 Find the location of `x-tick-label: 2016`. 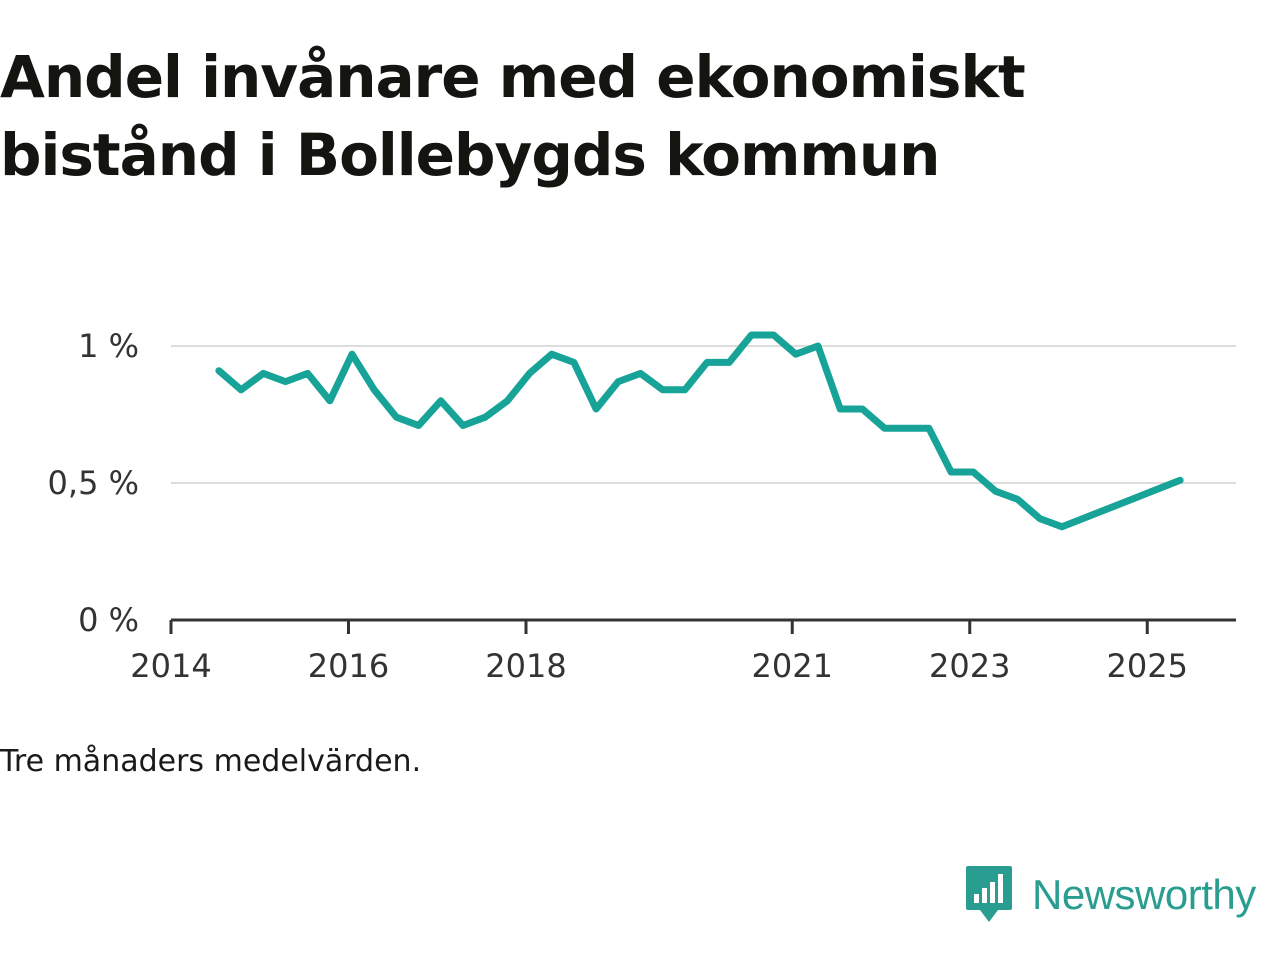

x-tick-label: 2016 is located at coordinates (348, 666).